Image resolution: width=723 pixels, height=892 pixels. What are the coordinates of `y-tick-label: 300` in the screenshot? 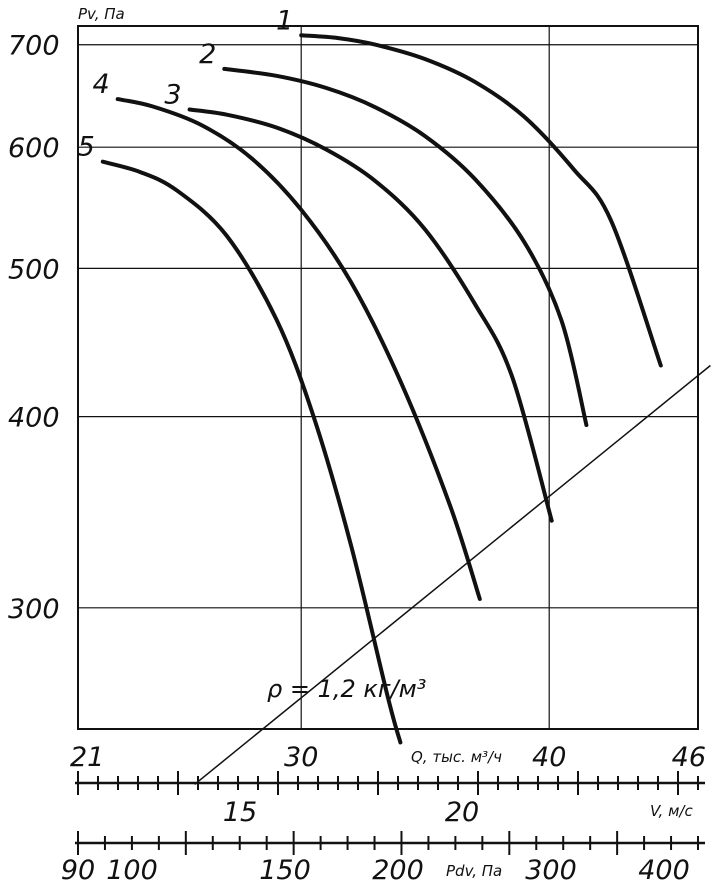 It's located at (34, 609).